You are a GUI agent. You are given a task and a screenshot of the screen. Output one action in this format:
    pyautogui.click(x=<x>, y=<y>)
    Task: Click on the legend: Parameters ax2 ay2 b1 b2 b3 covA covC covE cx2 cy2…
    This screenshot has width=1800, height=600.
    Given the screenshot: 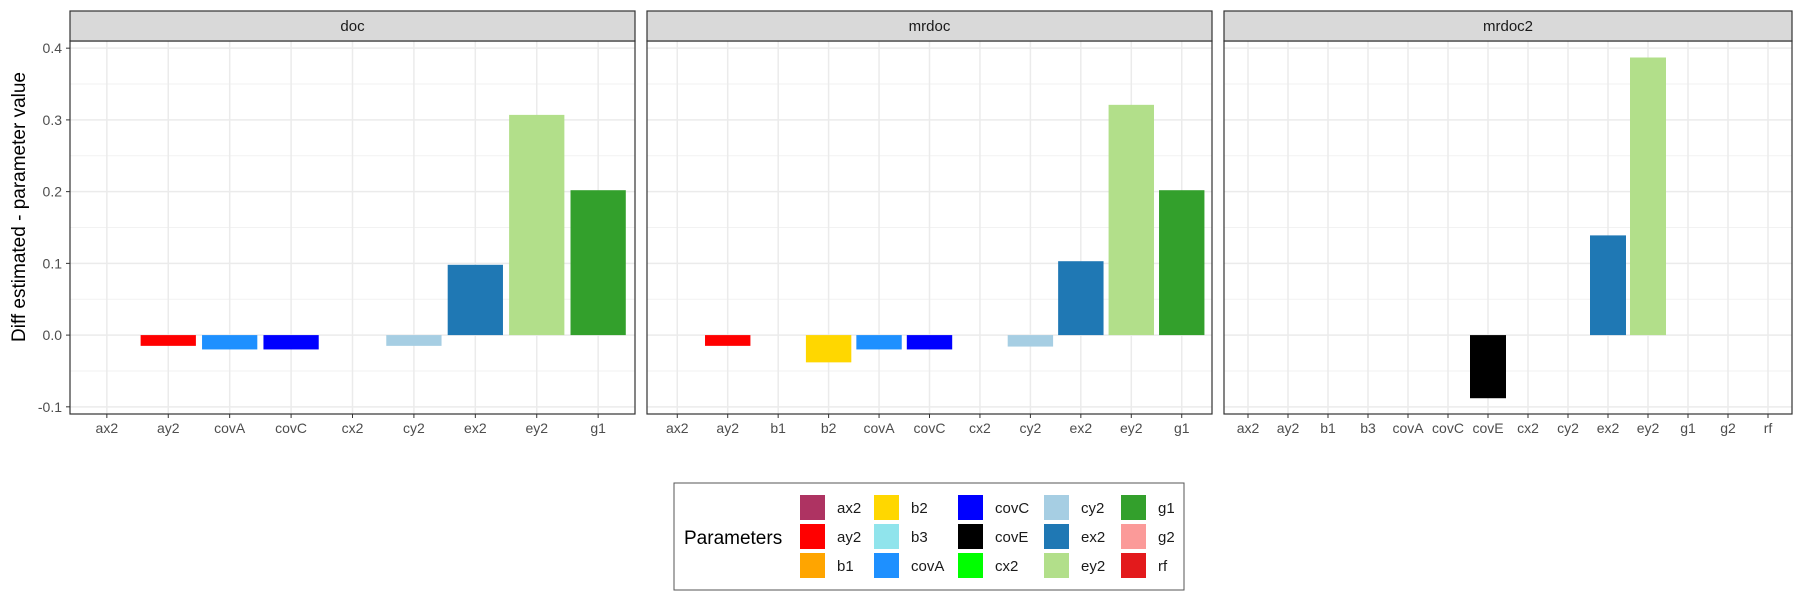 What is the action you would take?
    pyautogui.click(x=929, y=536)
    